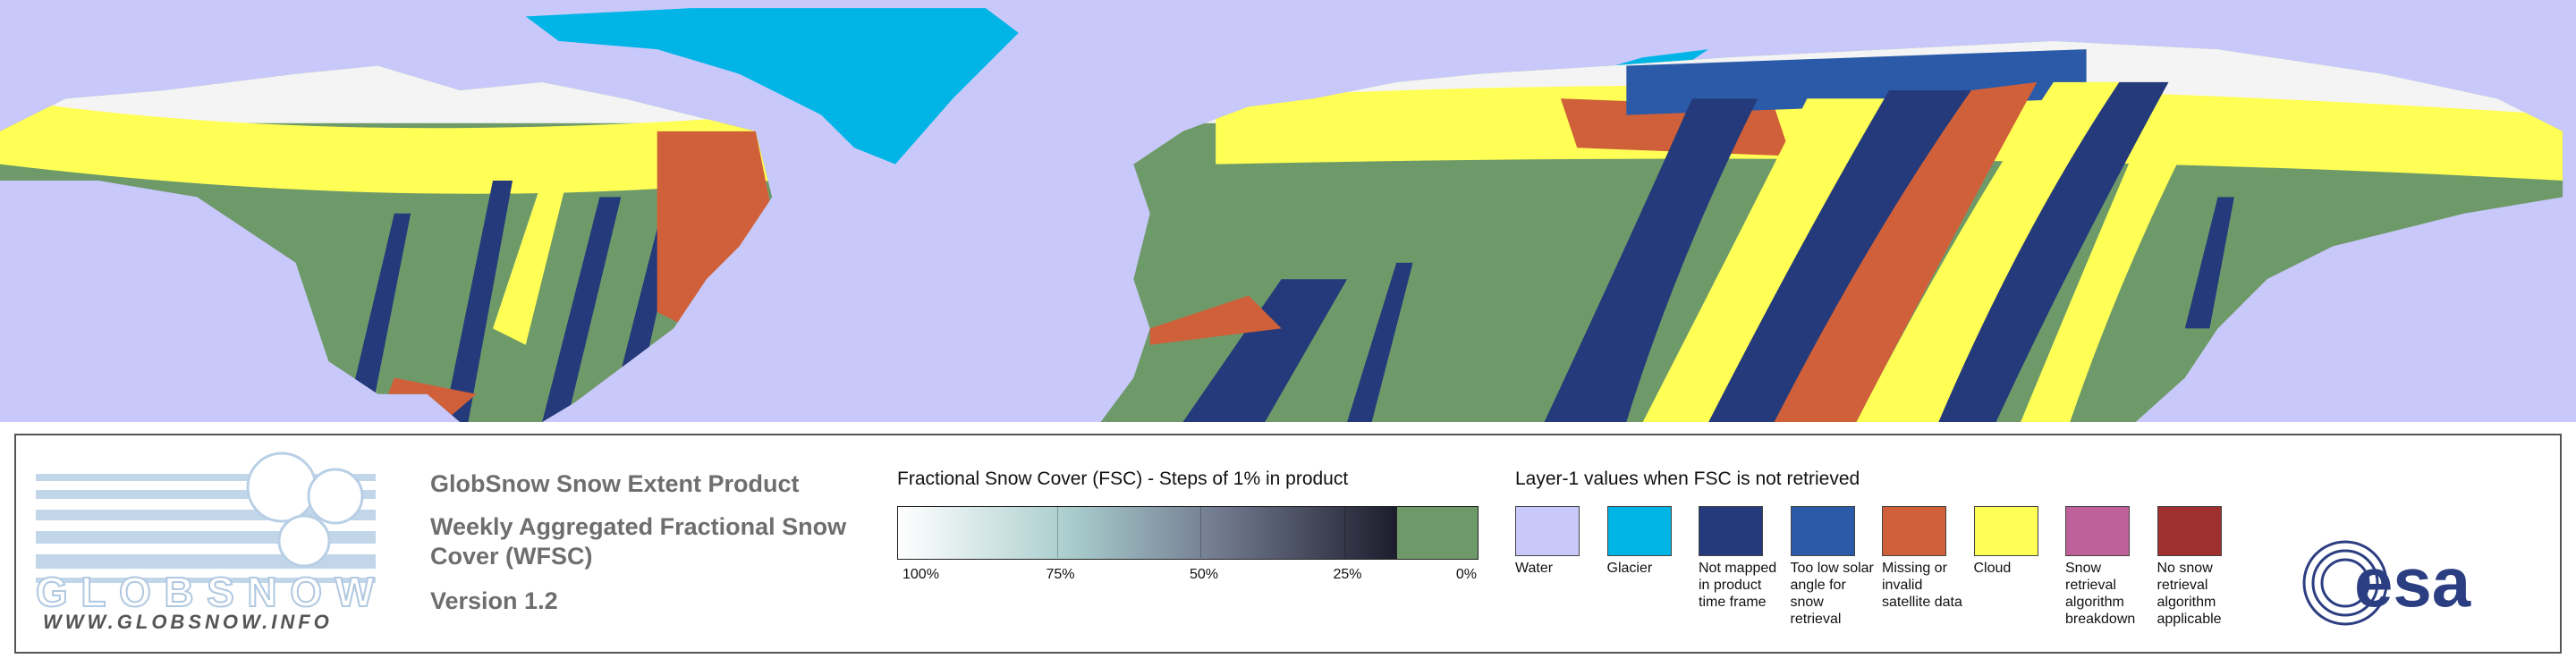 This screenshot has width=2576, height=667. Describe the element at coordinates (1437, 533) in the screenshot. I see `fsc-zero-swatch` at that location.